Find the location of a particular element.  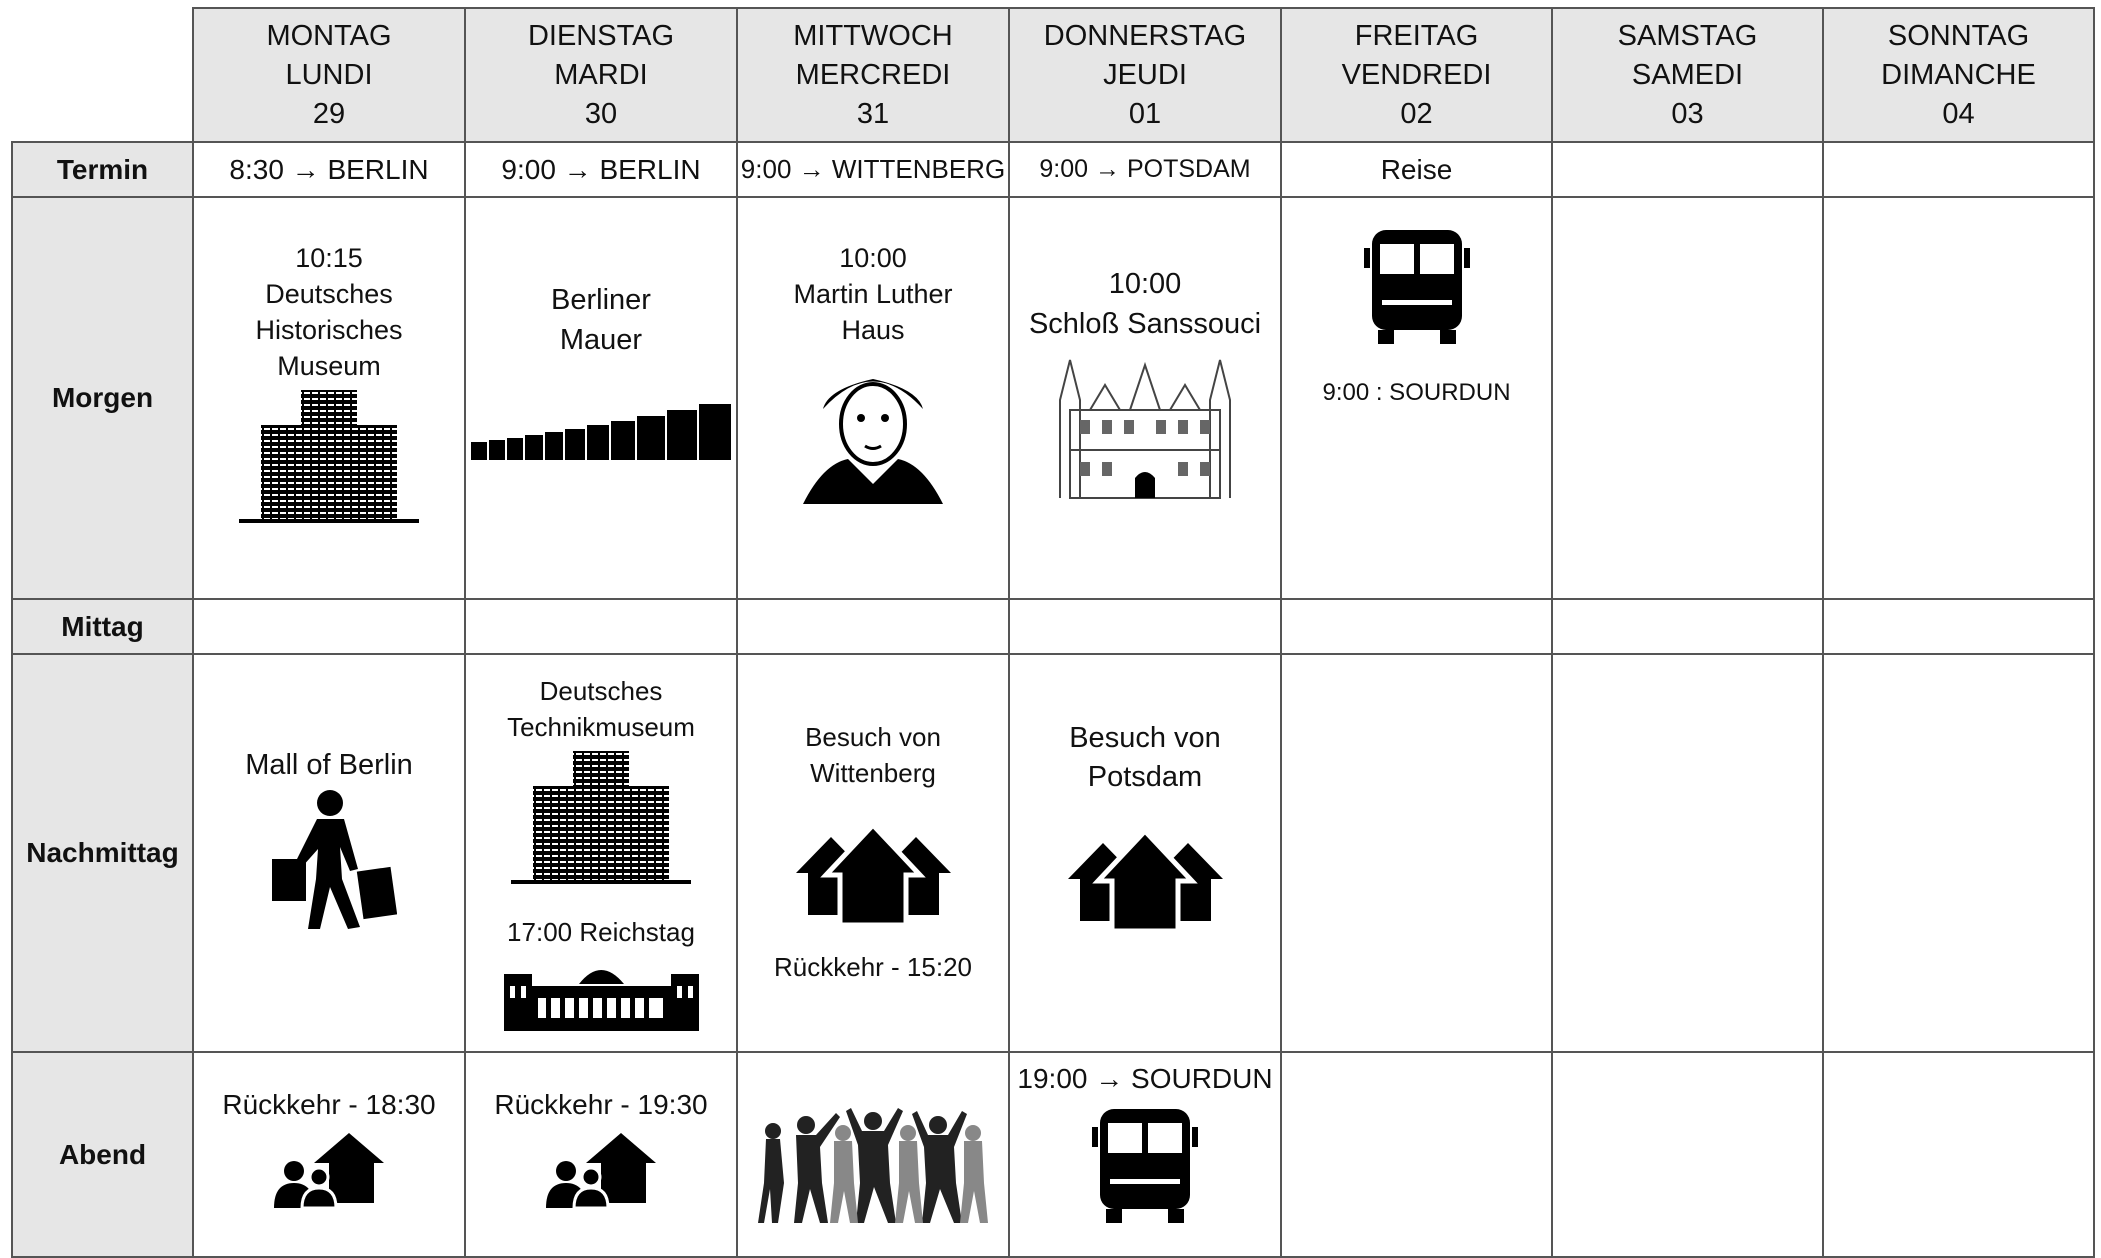

cell: Besuch von Wittenberg Rückkehr - 15:20 is located at coordinates (873, 853).